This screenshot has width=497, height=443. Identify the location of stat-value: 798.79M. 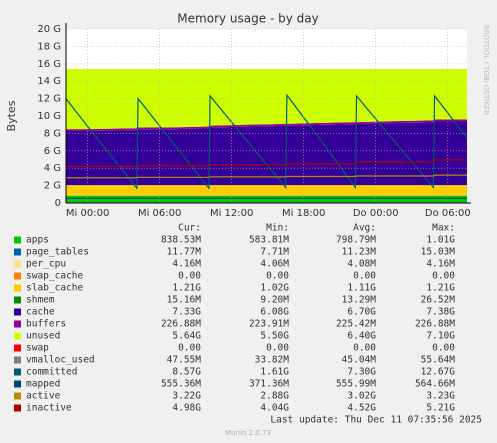
(356, 240).